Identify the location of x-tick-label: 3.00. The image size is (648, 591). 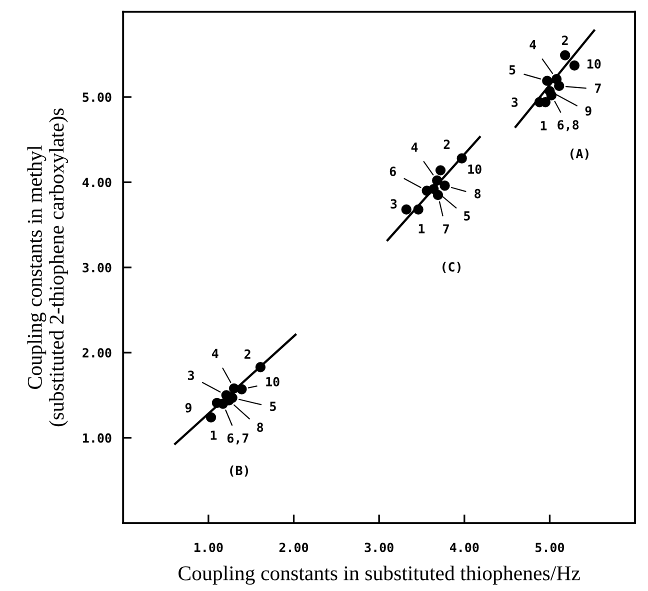
(379, 547).